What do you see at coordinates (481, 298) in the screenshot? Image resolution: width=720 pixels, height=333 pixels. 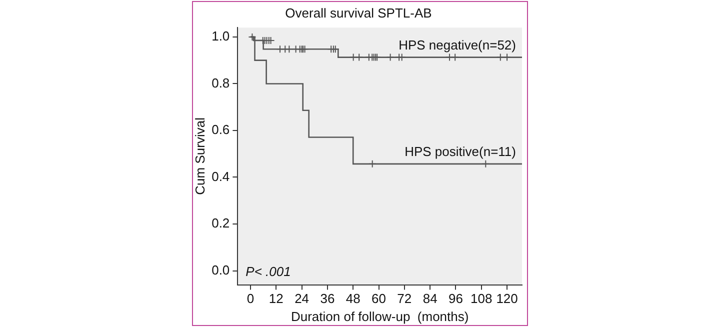 I see `x-tick-label: 108` at bounding box center [481, 298].